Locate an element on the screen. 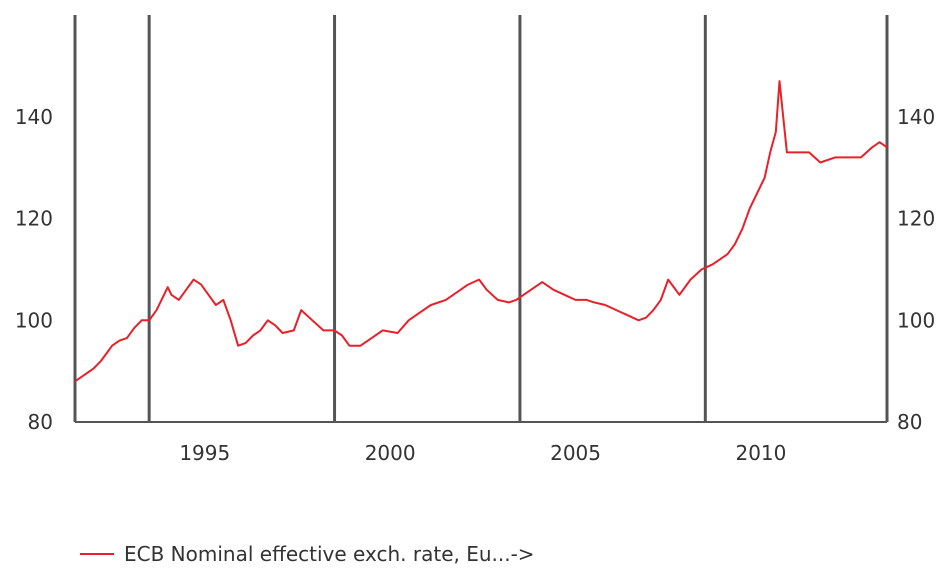 The height and width of the screenshot is (570, 950). y-tick-label-right: 140 is located at coordinates (916, 117).